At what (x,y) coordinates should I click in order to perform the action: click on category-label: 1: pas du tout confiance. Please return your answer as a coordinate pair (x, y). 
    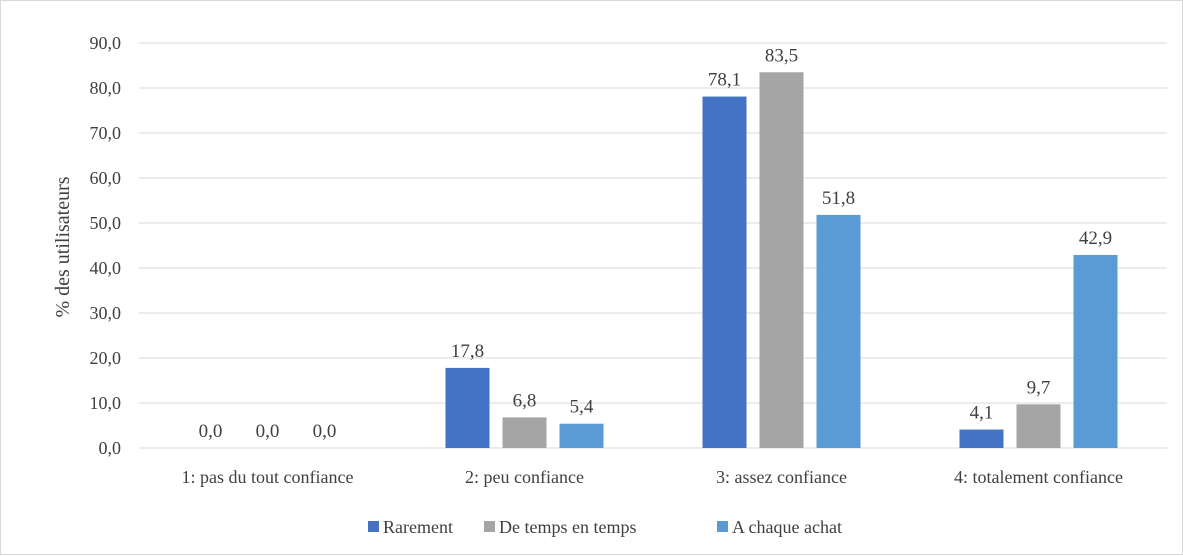
    Looking at the image, I should click on (268, 477).